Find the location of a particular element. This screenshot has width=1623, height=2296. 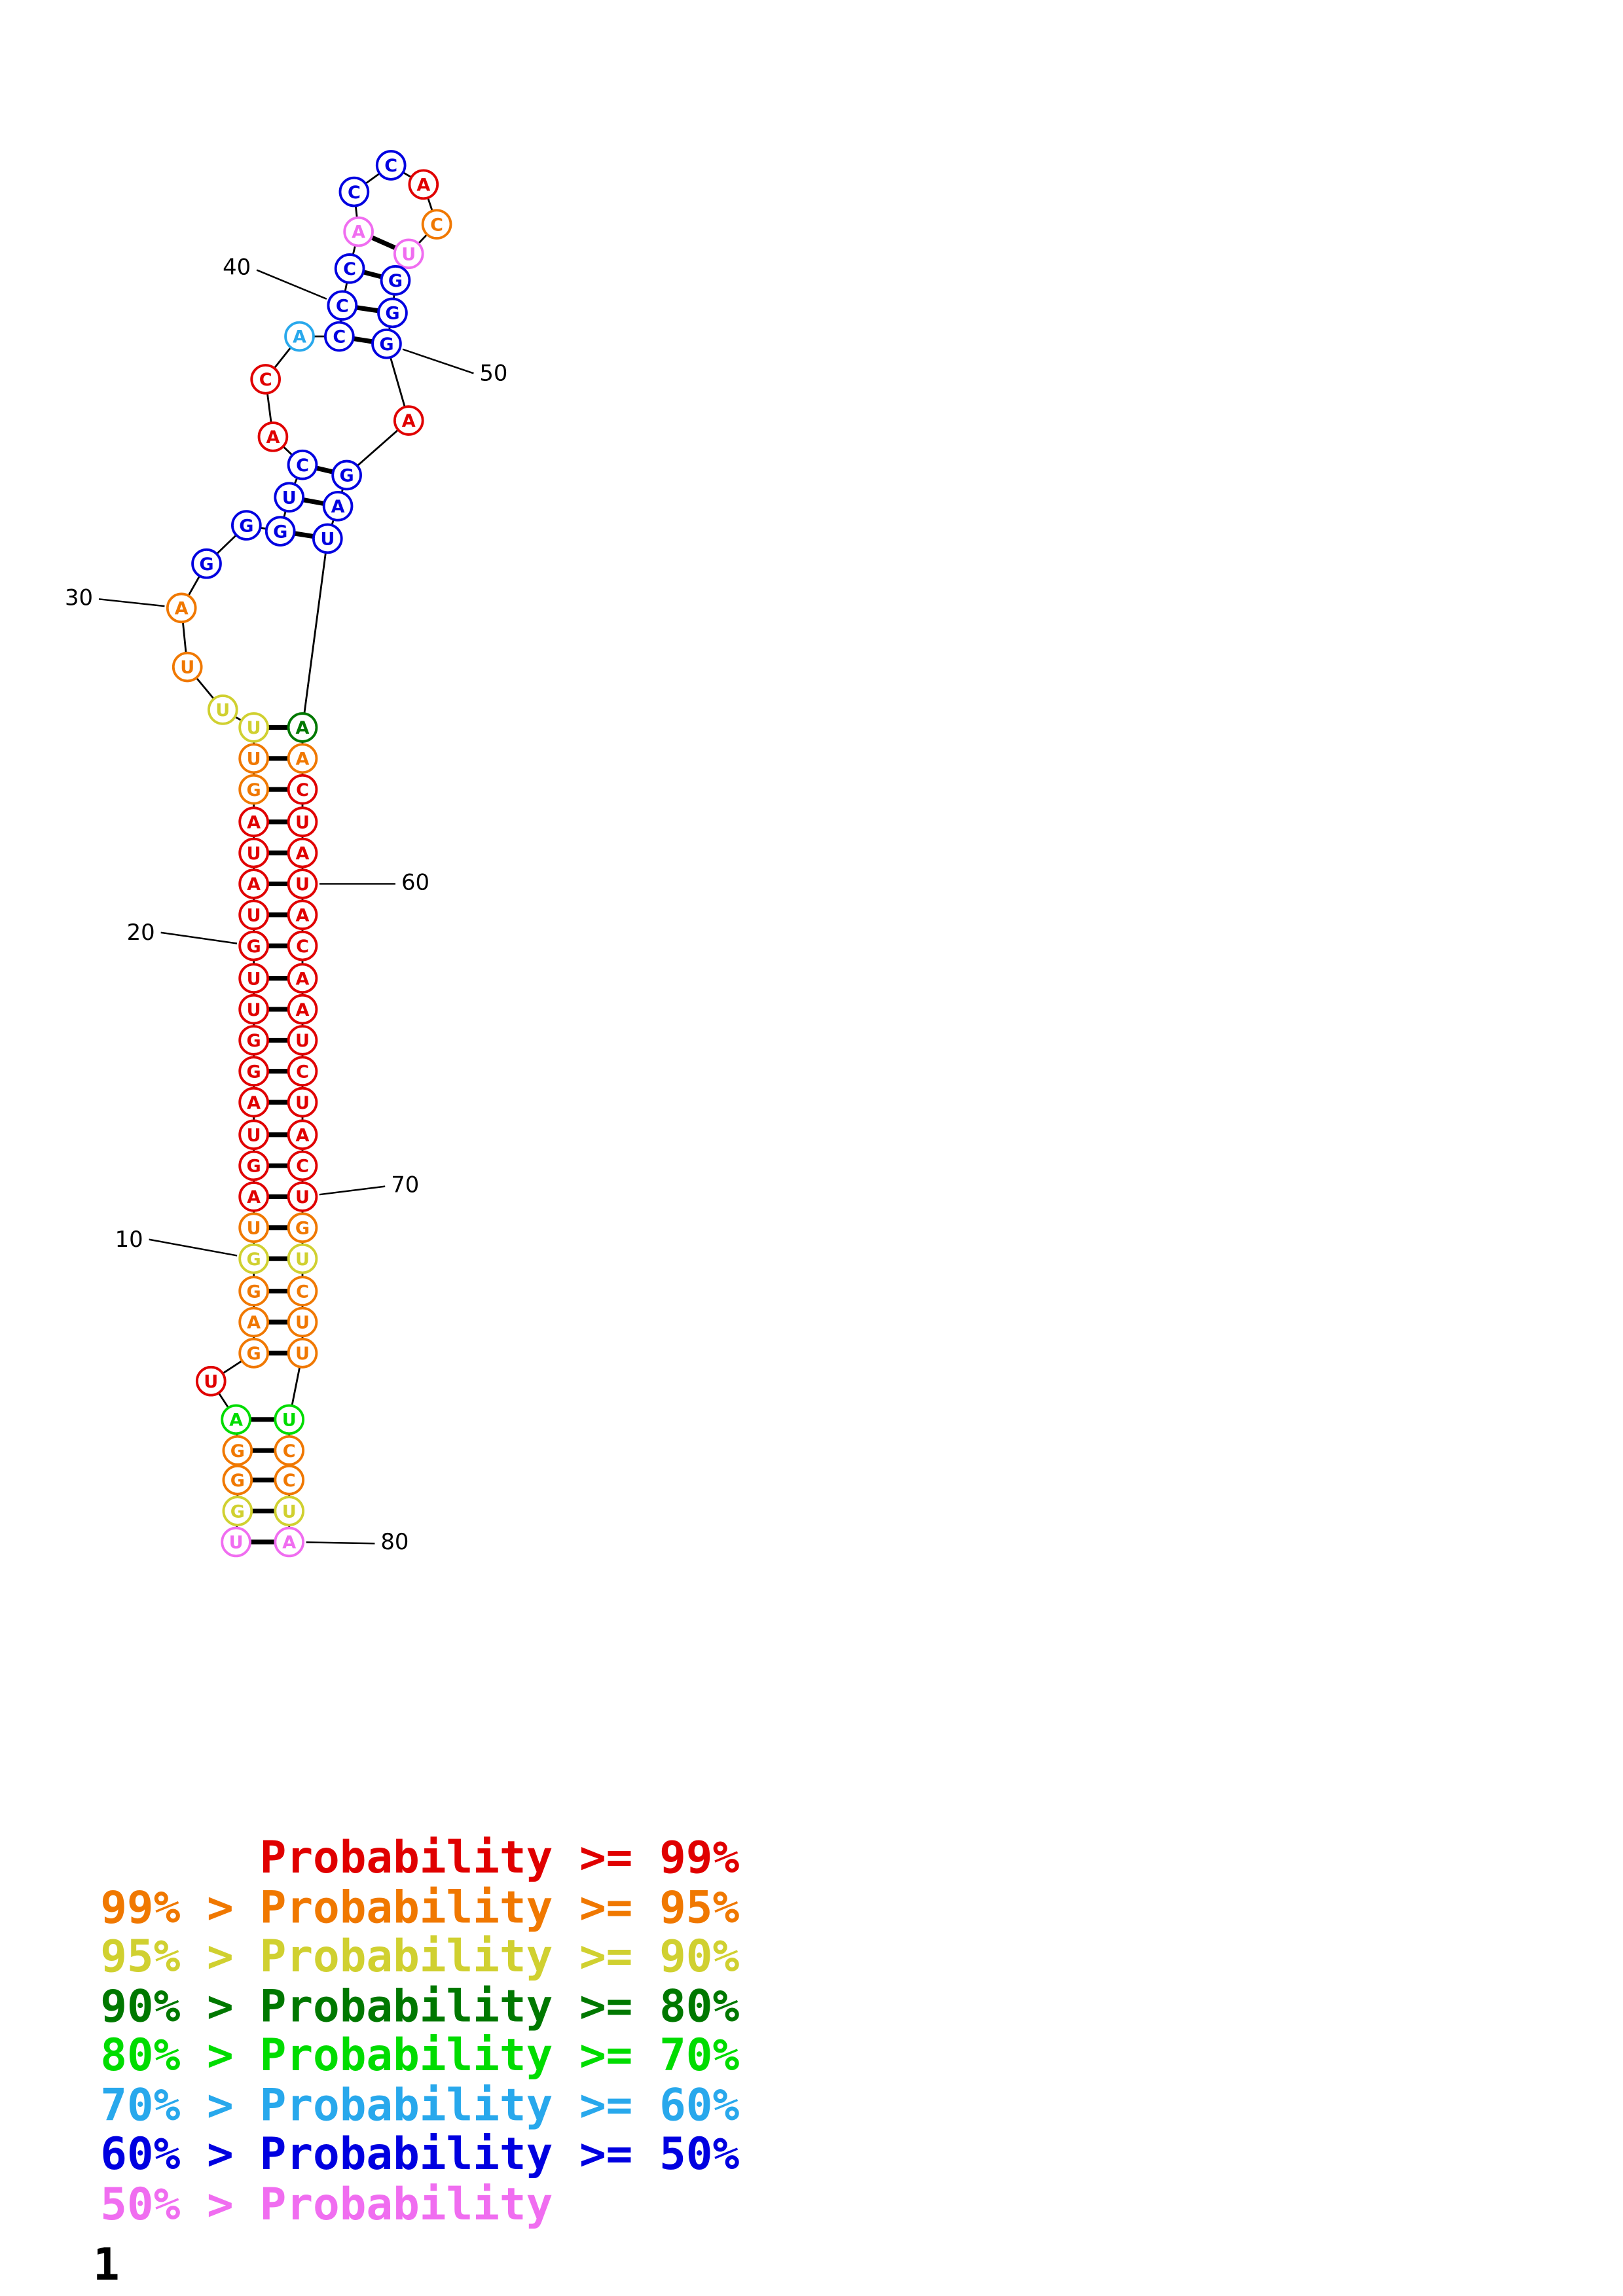

legend-row-p50: 60% > Probability >= 50% is located at coordinates (419, 2153).